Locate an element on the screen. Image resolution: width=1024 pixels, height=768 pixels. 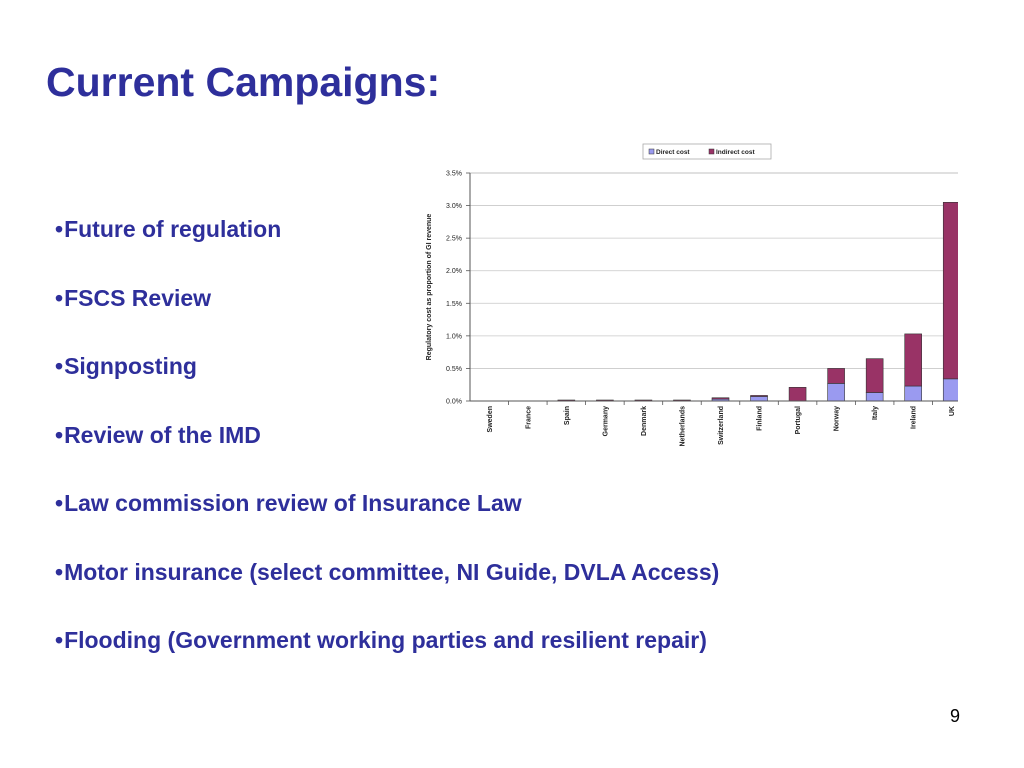
axes is located at coordinates (712, 288).